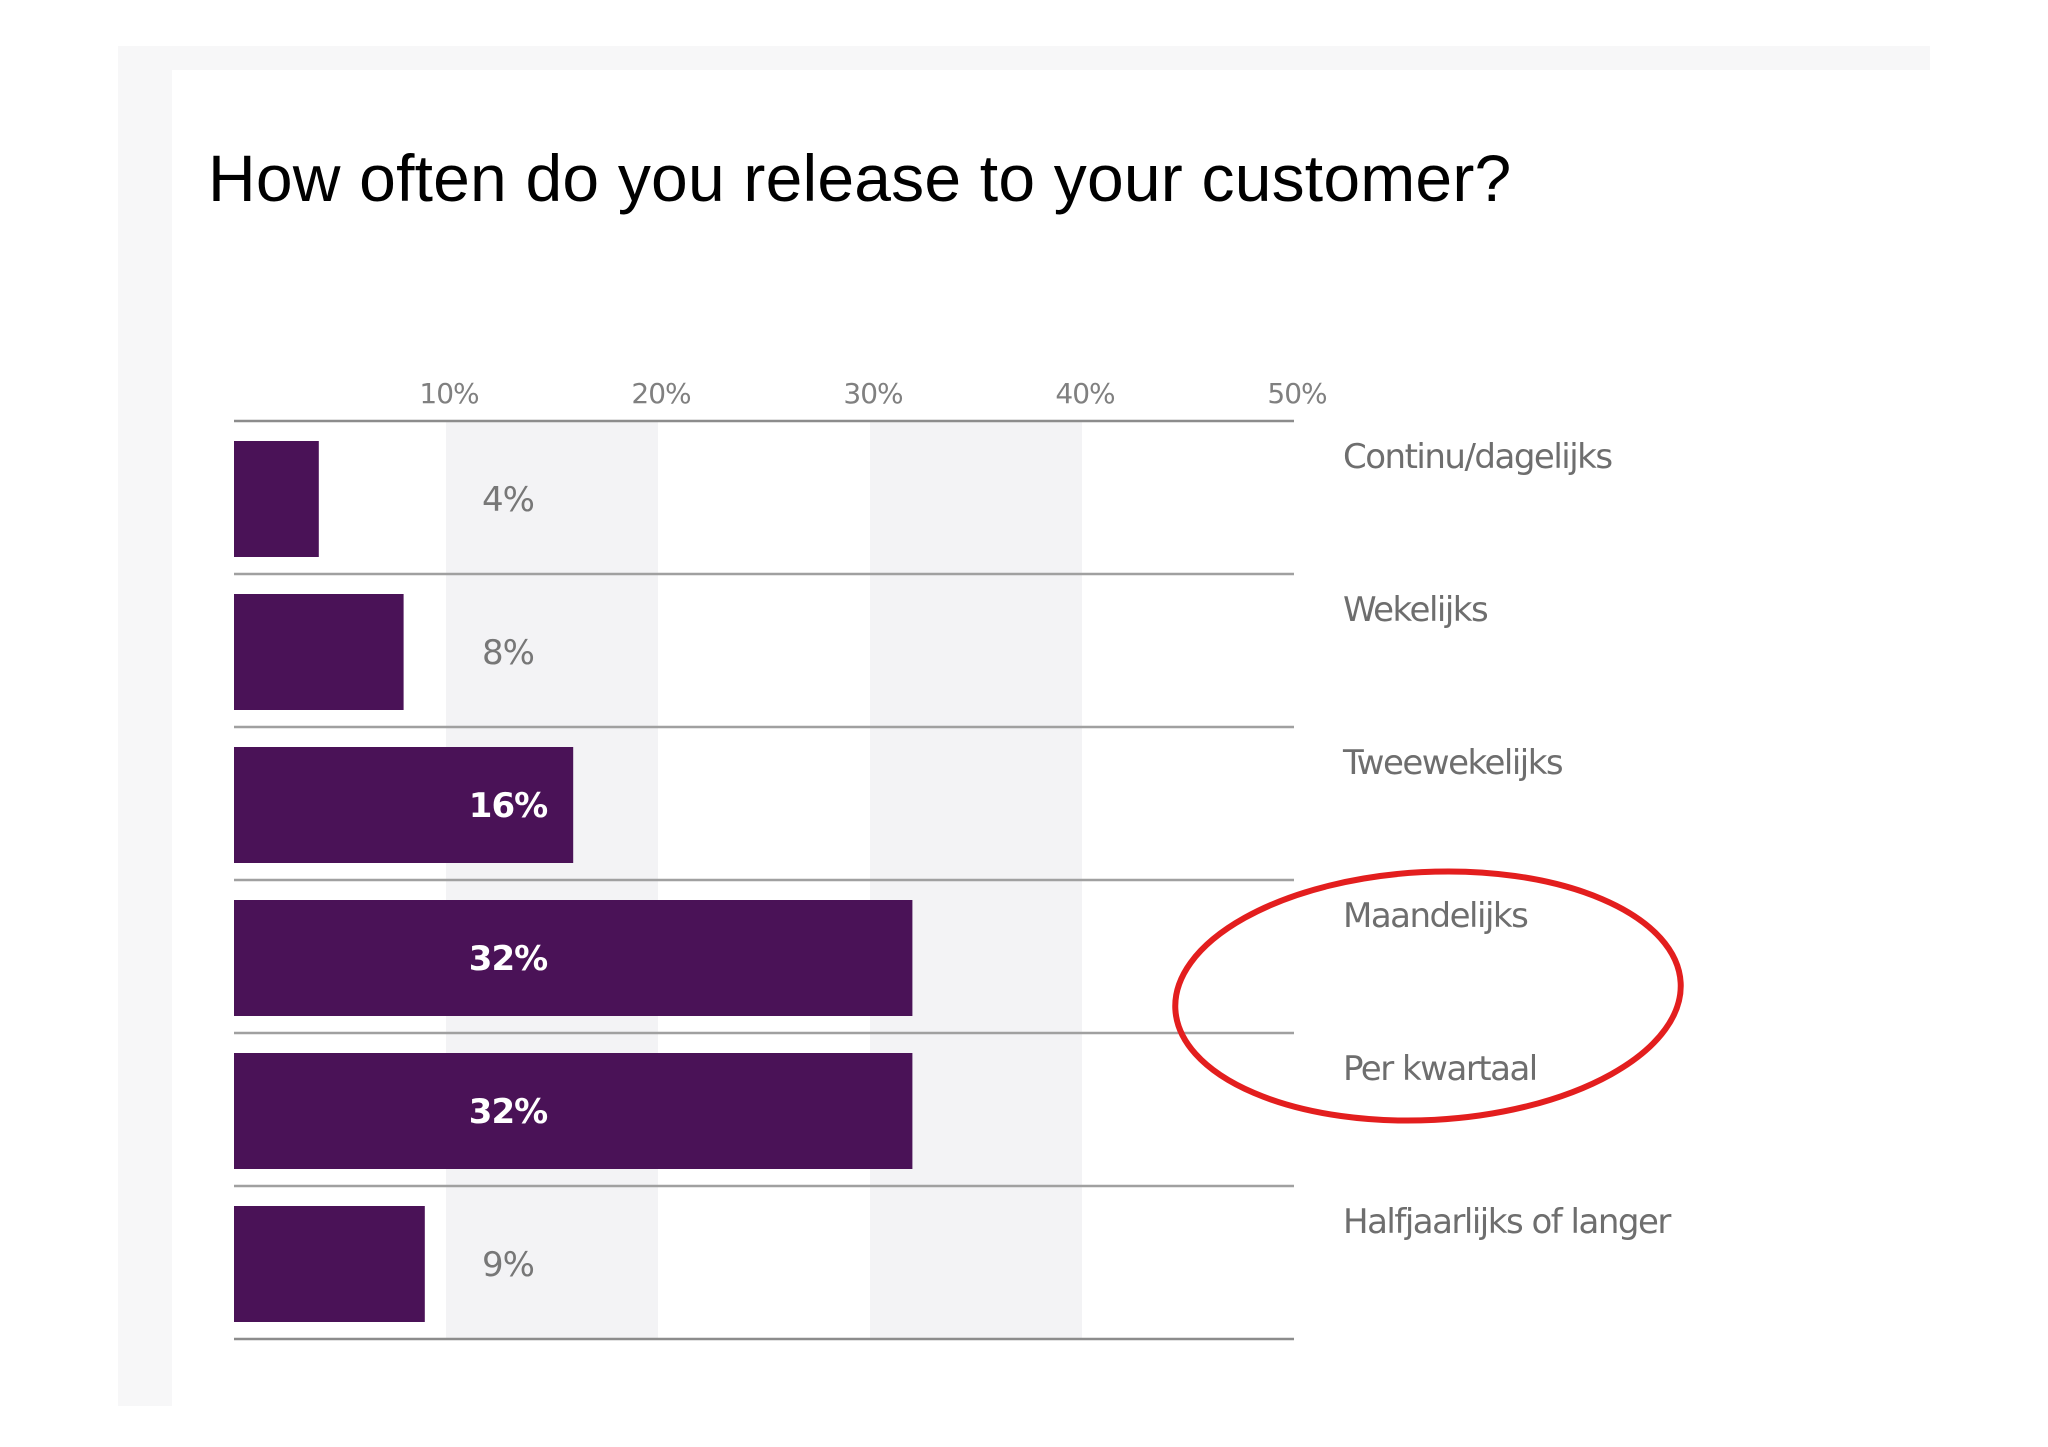  I want to click on category-label: Halfjaarlijks of langer, so click(1507, 1222).